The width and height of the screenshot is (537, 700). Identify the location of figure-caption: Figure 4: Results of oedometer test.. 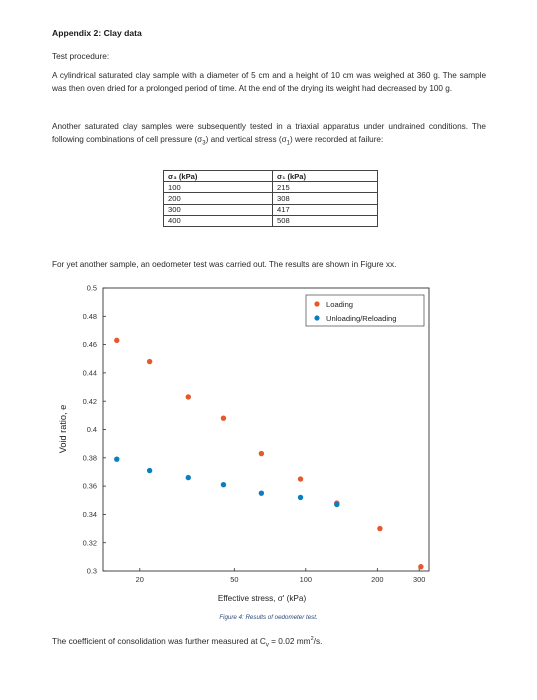
(268, 617).